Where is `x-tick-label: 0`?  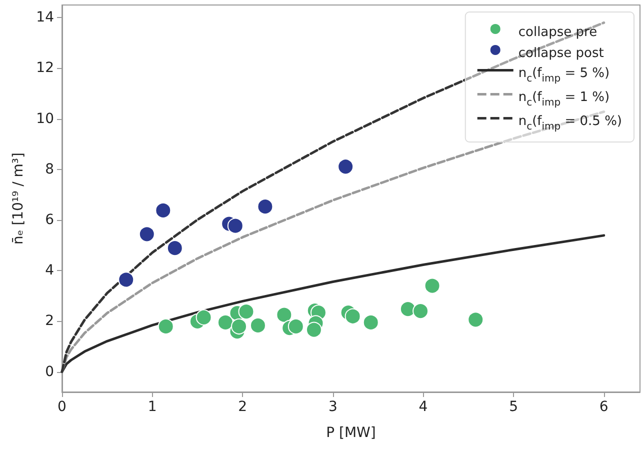
x-tick-label: 0 is located at coordinates (62, 407).